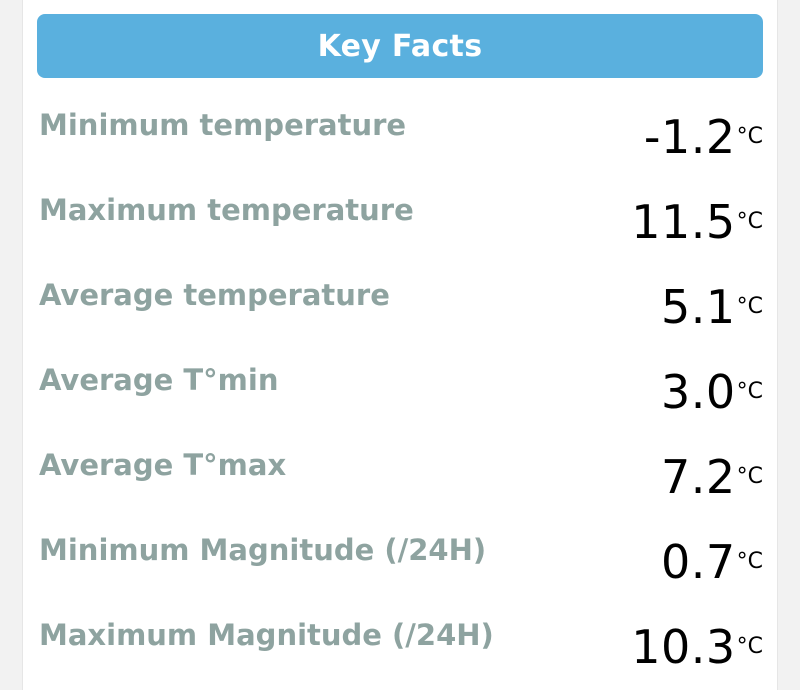 The image size is (800, 690). I want to click on fact-value: 5.1 °C, so click(712, 307).